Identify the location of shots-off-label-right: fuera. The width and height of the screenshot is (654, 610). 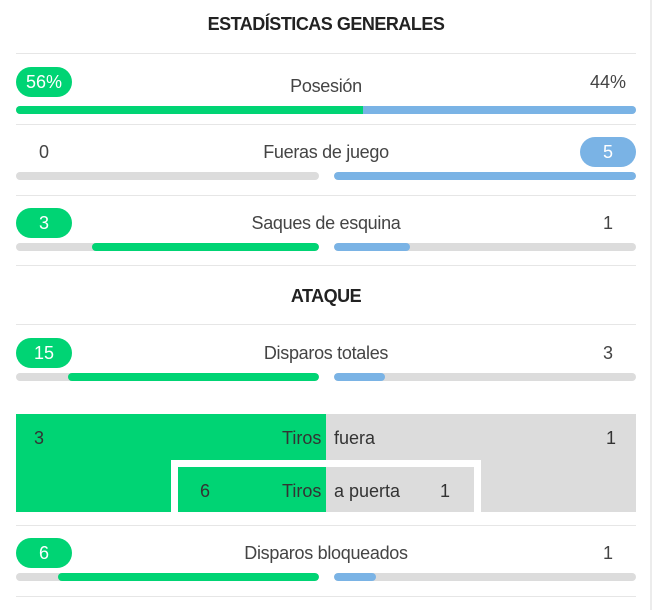
(355, 438).